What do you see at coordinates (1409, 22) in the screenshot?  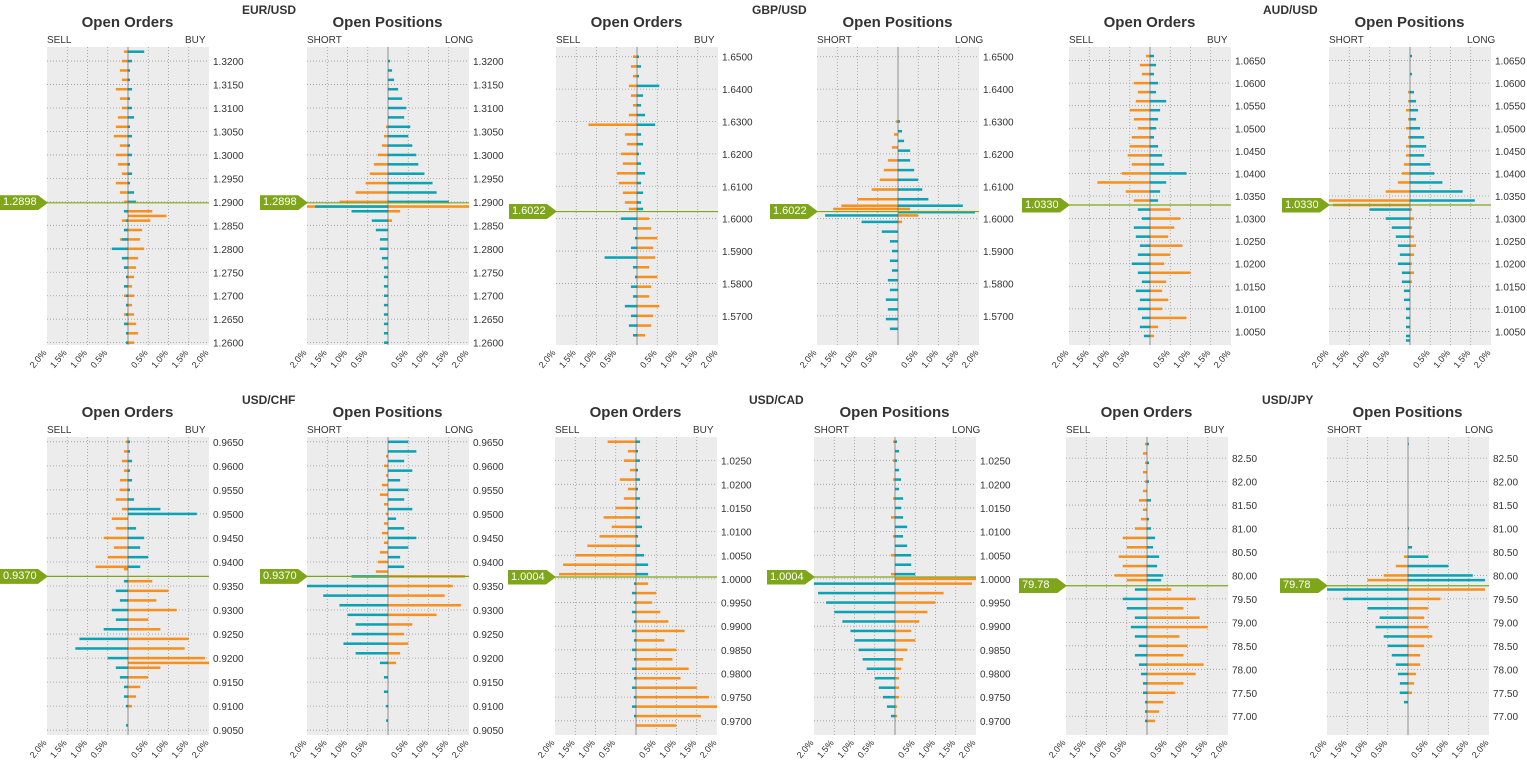 I see `panel-title: Open Positions` at bounding box center [1409, 22].